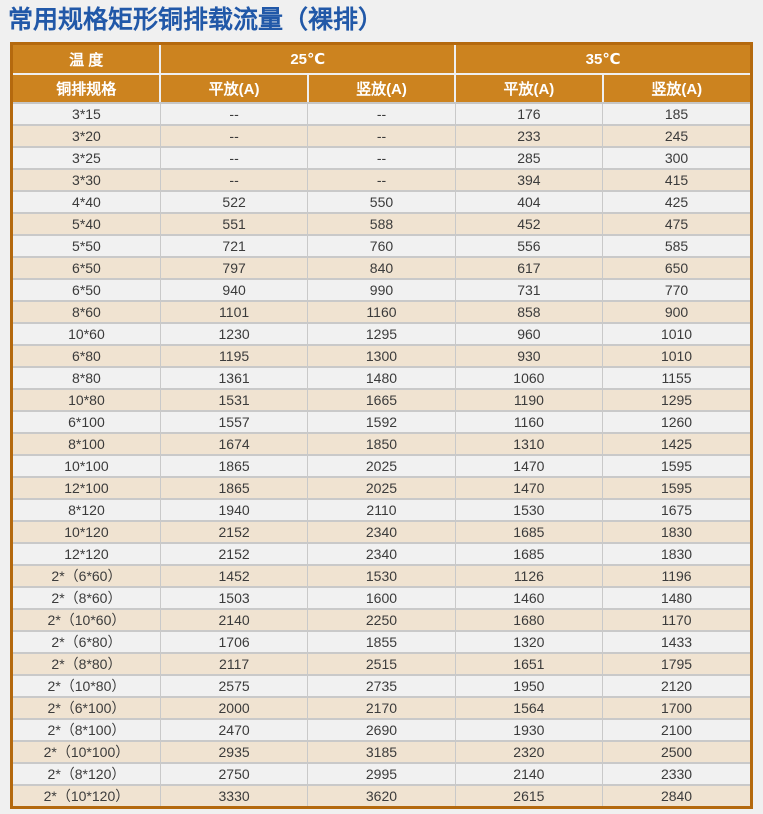 The height and width of the screenshot is (814, 763). I want to click on value-cell: 1230, so click(234, 334).